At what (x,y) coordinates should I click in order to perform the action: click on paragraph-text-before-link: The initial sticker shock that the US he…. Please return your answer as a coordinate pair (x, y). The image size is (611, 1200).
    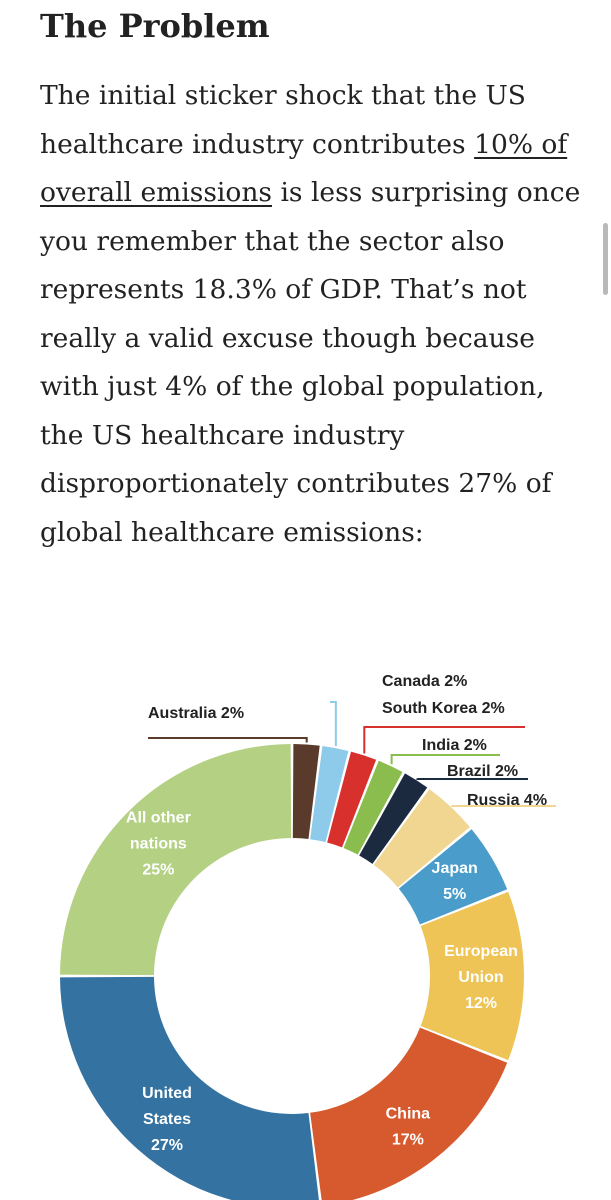
    Looking at the image, I should click on (283, 120).